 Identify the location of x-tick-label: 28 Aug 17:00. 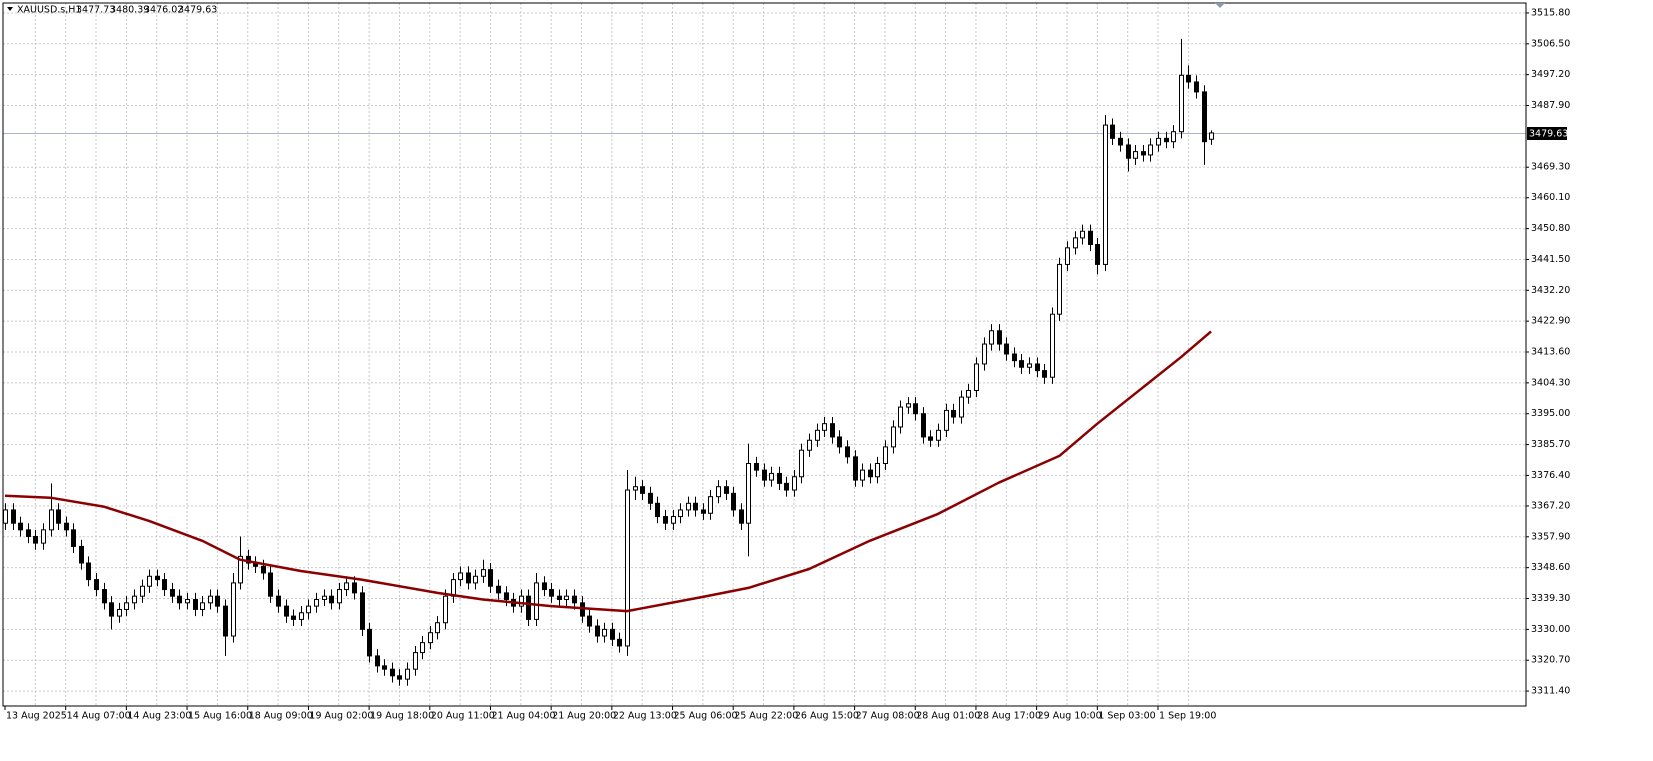
(1009, 716).